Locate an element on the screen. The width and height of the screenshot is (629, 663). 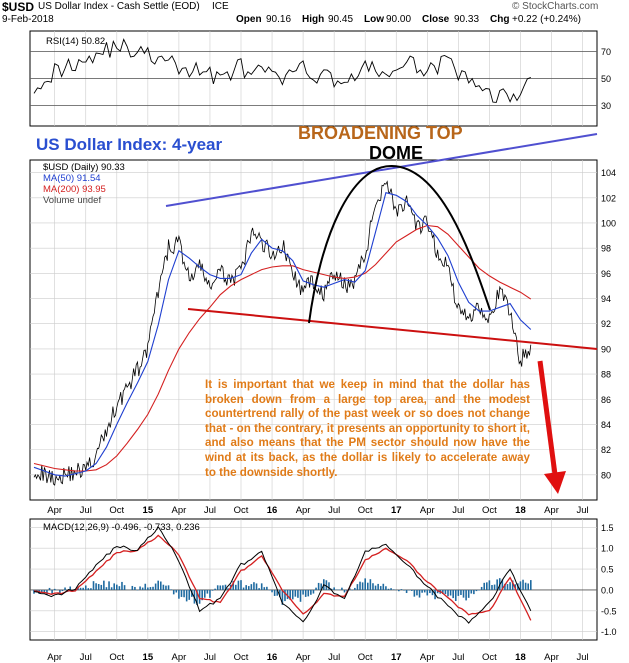
ohlc-open: 90.16 is located at coordinates (279, 19).